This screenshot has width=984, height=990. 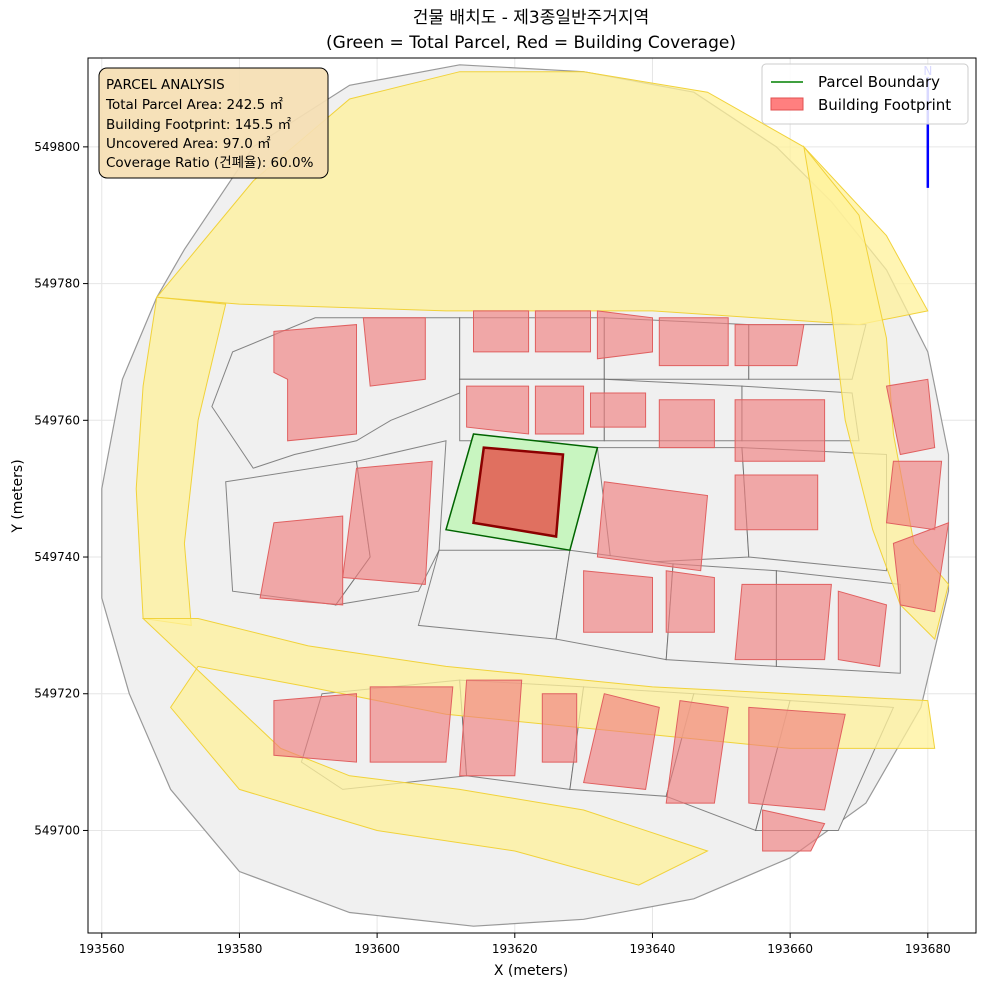 I want to click on chart-title-line1: 건물 배치도 - 제3종일반주거지역, so click(x=531, y=18).